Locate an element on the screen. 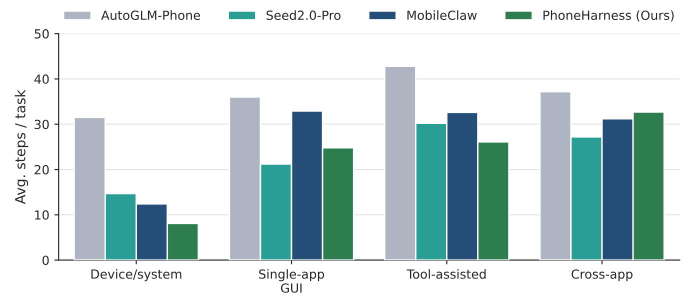  y-tick-label: 20 is located at coordinates (41, 169).